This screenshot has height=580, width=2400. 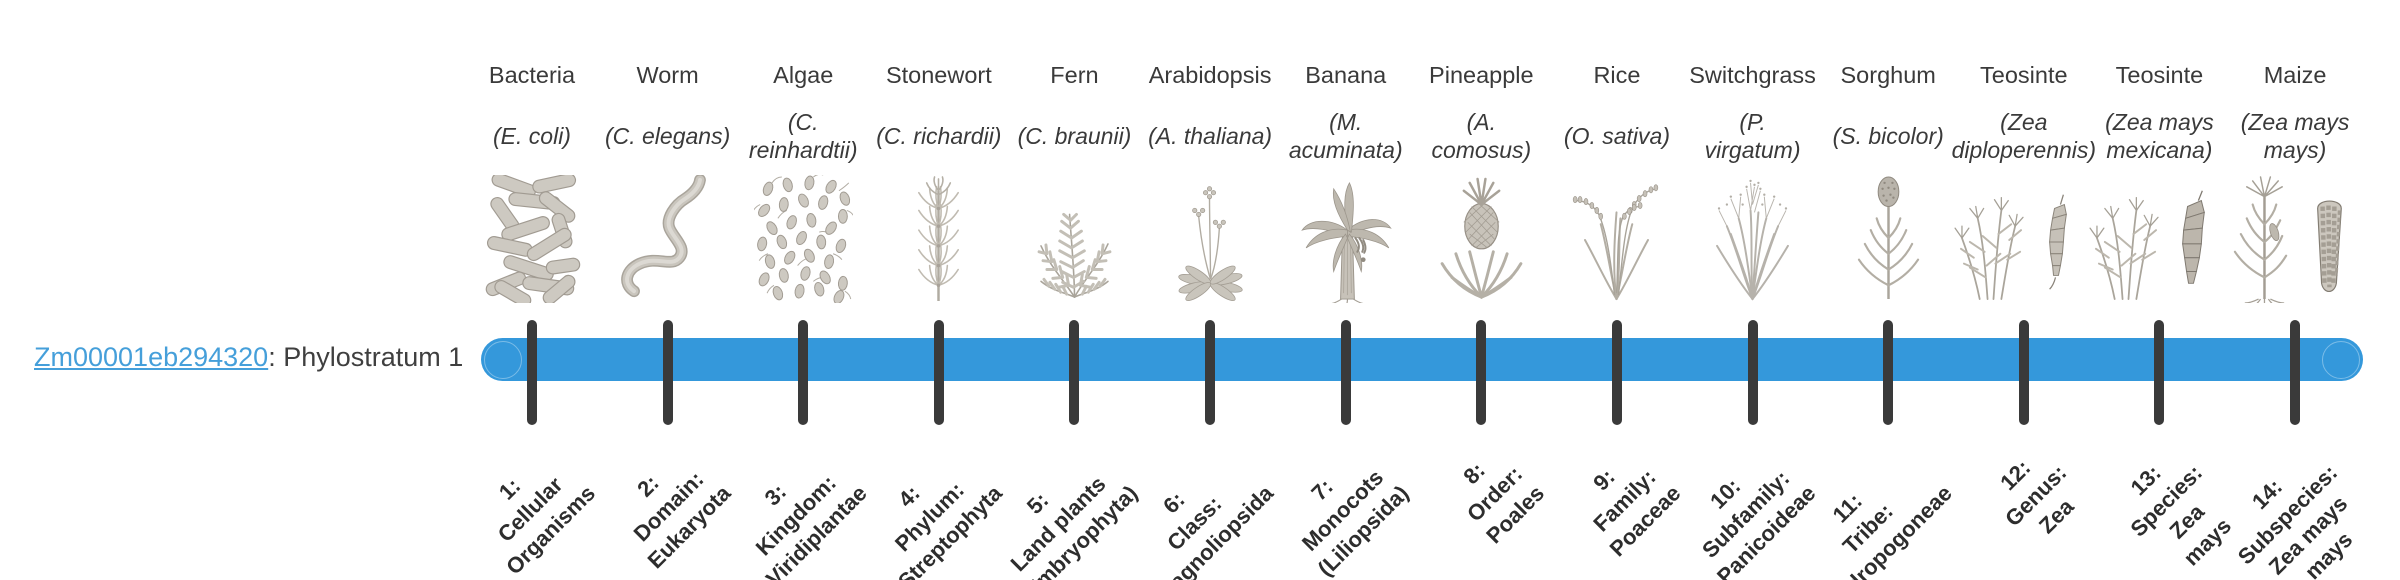 I want to click on organism-scientific-name-text: (E. coli), so click(x=532, y=136).